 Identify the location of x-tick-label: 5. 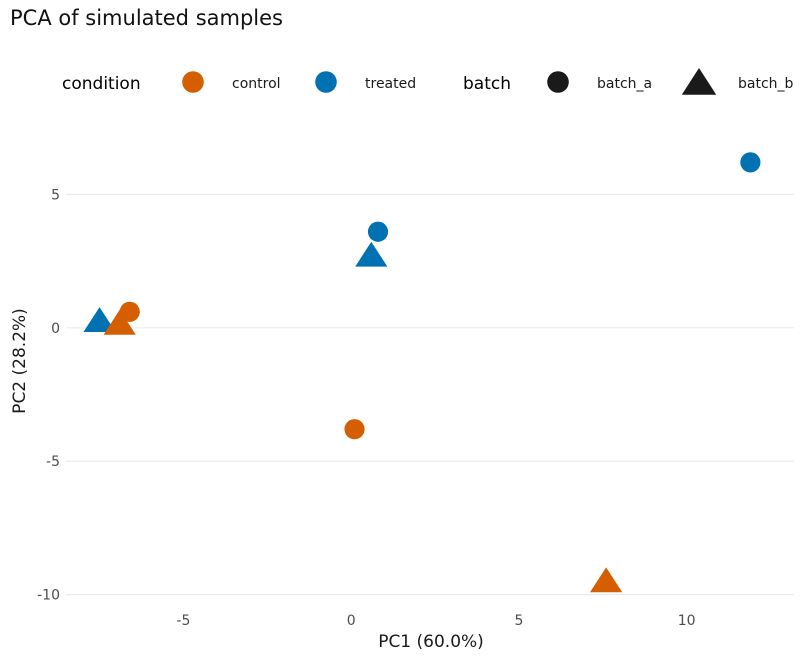
(518, 621).